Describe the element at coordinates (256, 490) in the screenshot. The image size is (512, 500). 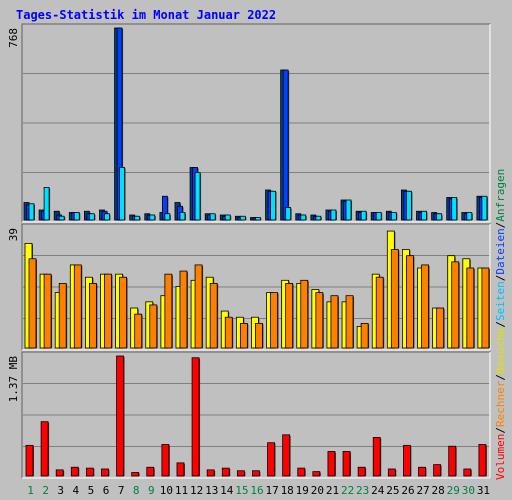
I see `x-tick-label: 16` at that location.